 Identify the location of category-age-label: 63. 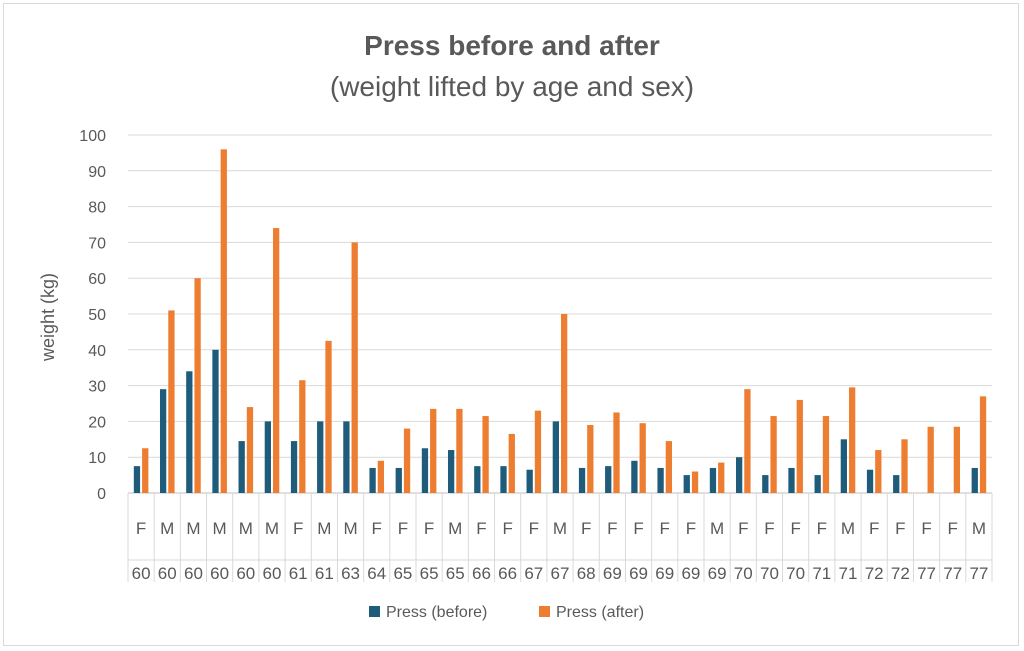
(350, 573).